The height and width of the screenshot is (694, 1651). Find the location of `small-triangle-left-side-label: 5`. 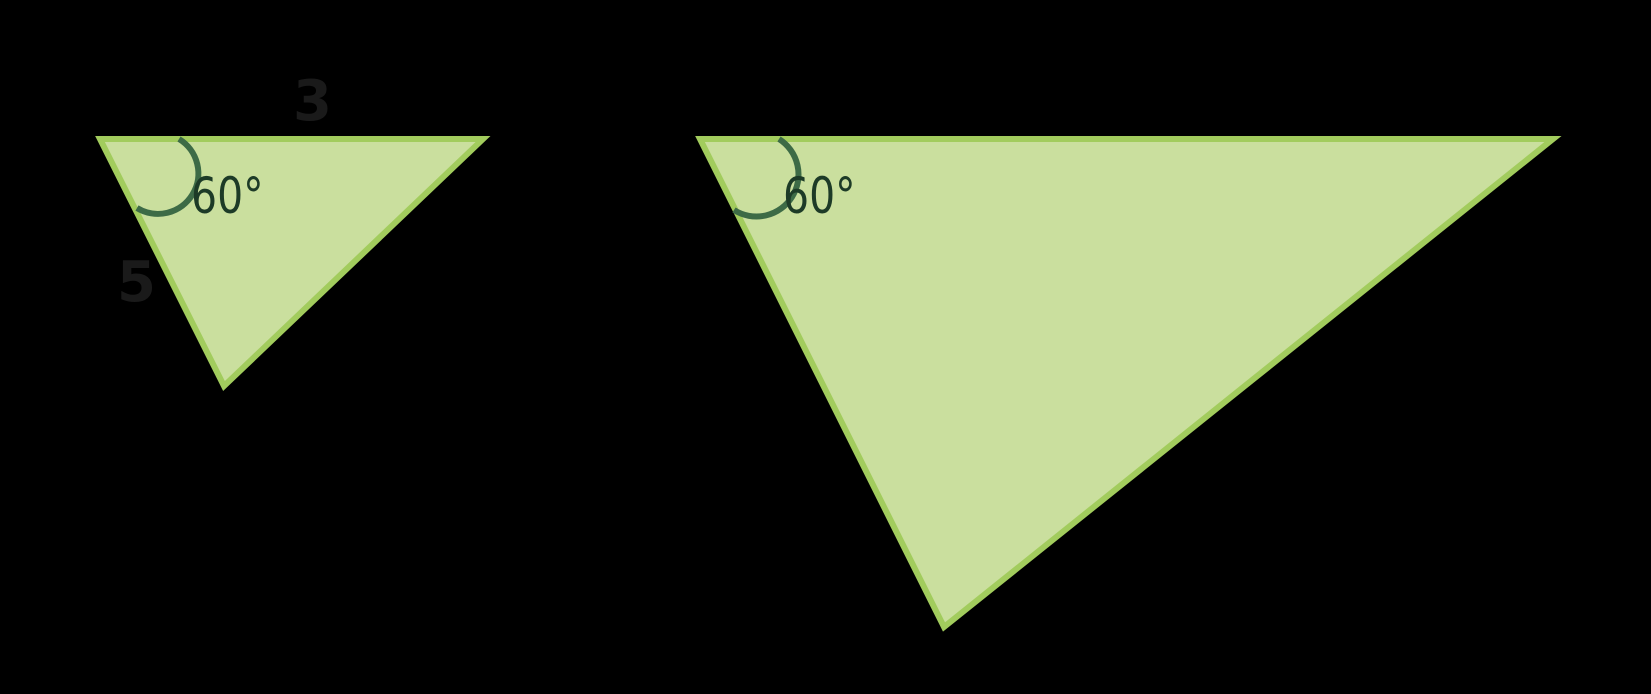

small-triangle-left-side-label: 5 is located at coordinates (136, 282).